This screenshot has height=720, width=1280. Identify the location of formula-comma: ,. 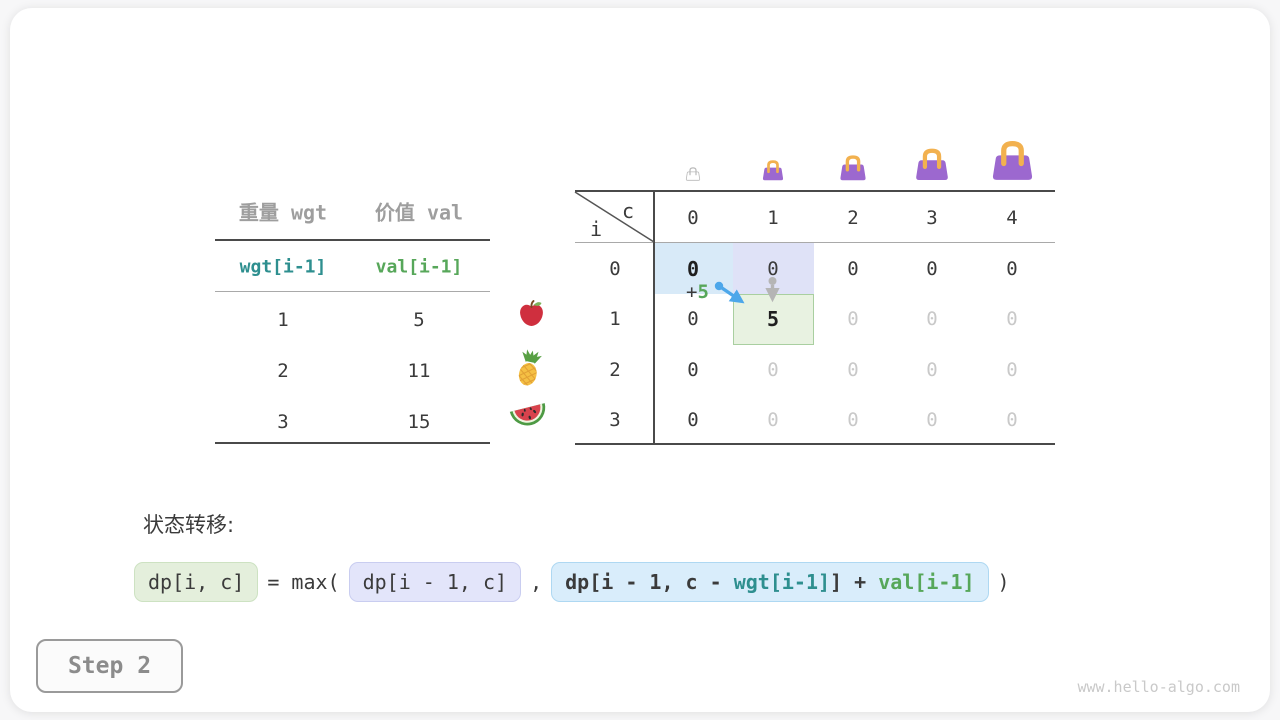
(536, 582).